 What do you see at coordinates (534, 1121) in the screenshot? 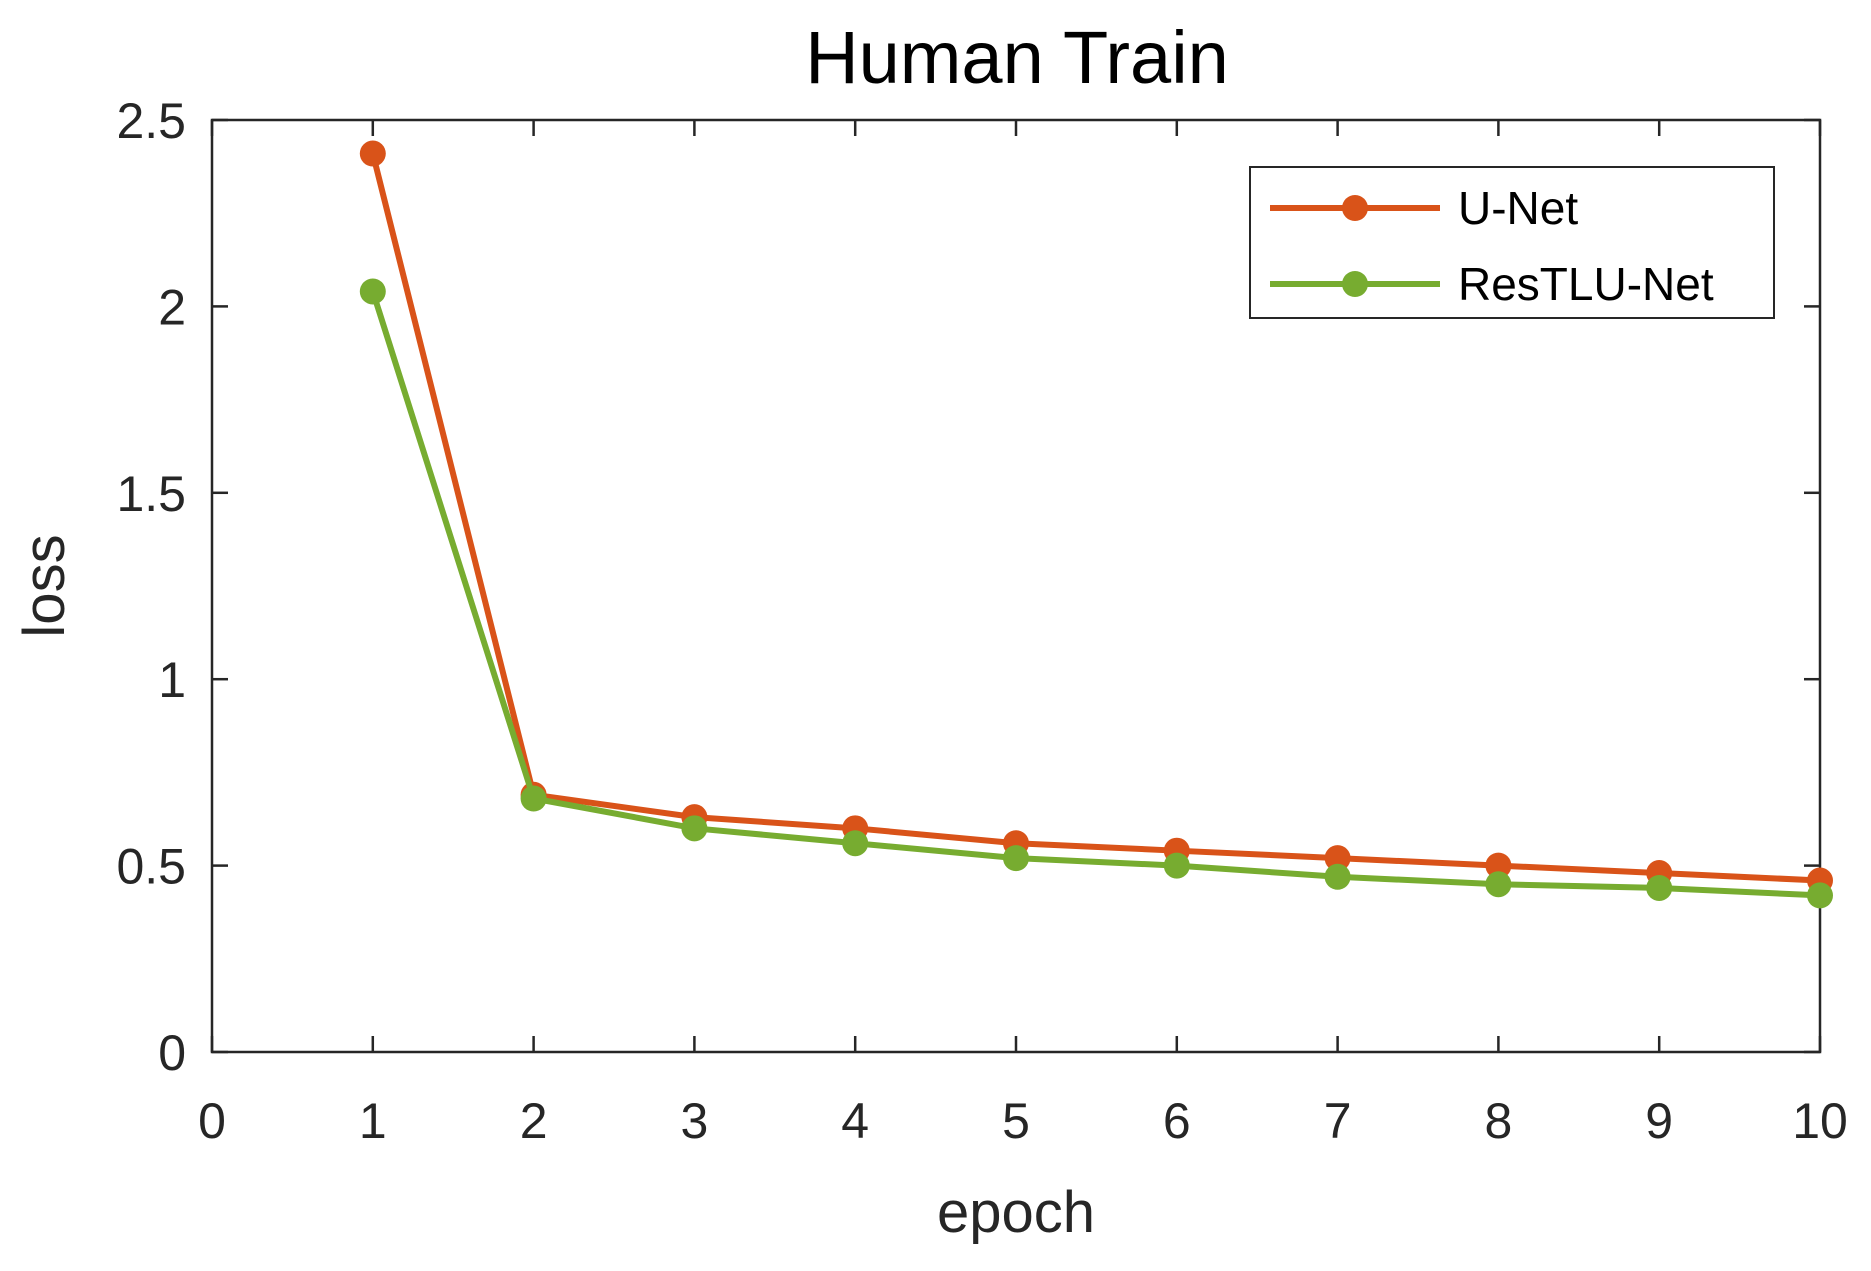
I see `x-tick-label: 2` at bounding box center [534, 1121].